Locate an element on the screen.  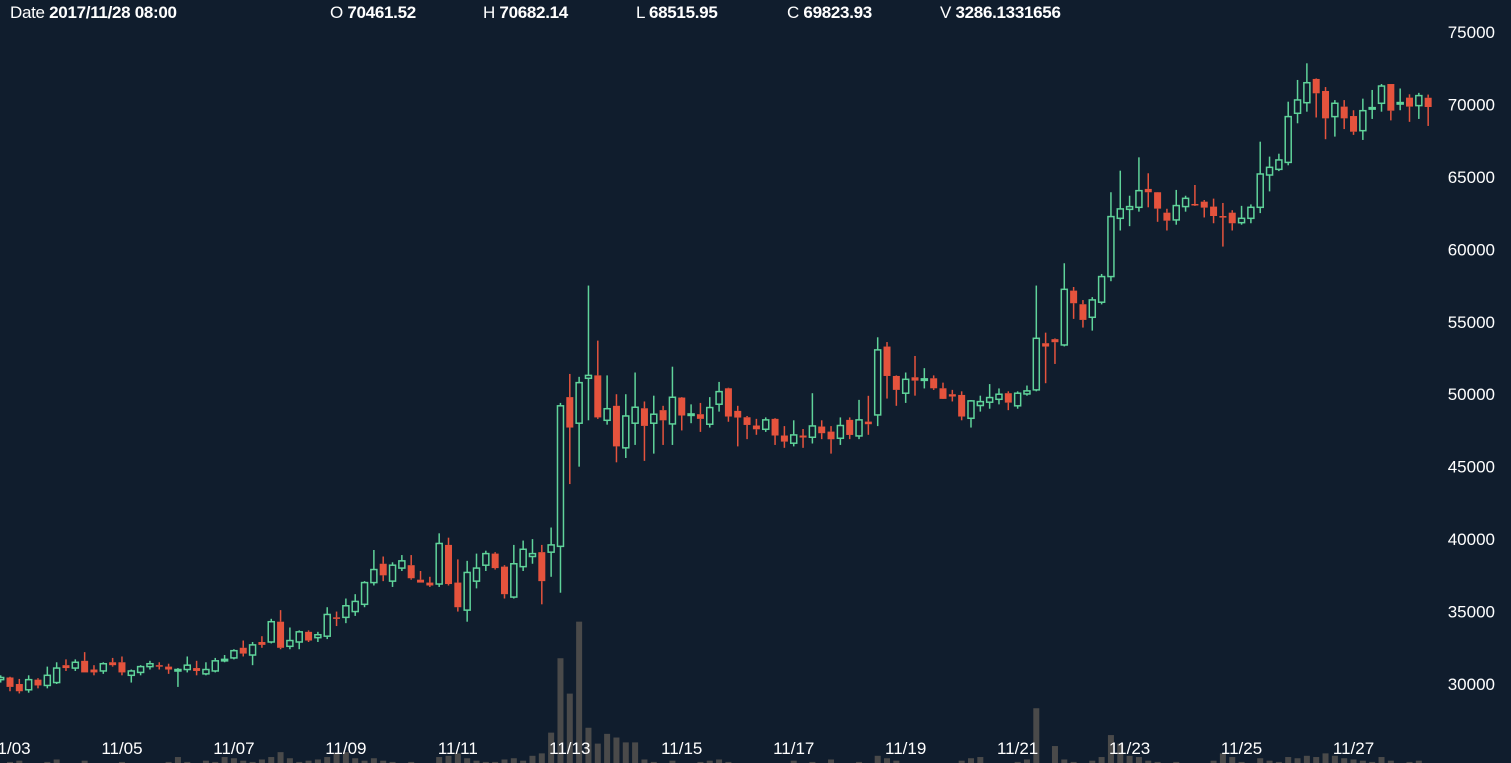
y-tick-label: 65000 is located at coordinates (1471, 177).